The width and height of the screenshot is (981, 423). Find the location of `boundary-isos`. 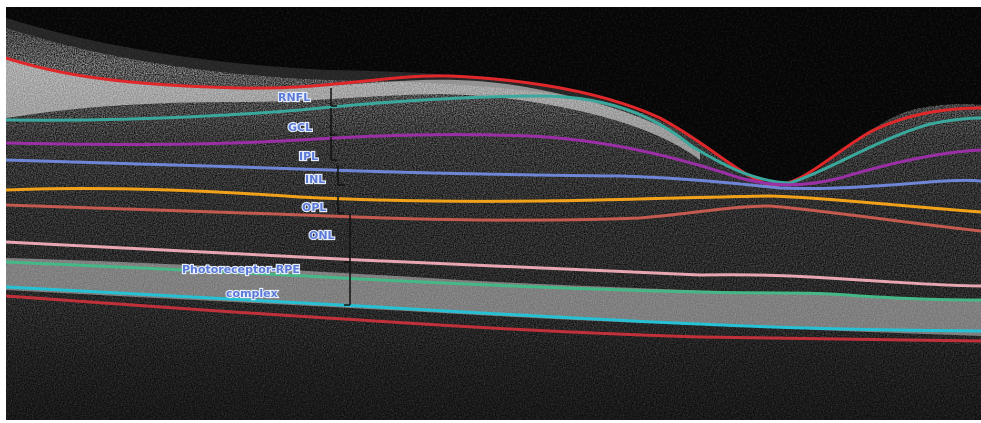

boundary-isos is located at coordinates (493, 281).